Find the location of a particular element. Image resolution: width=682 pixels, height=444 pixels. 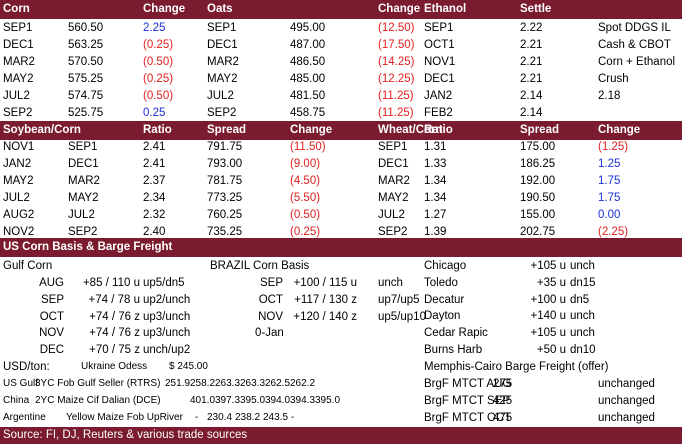

fob-value: 395.0 is located at coordinates (253, 400).